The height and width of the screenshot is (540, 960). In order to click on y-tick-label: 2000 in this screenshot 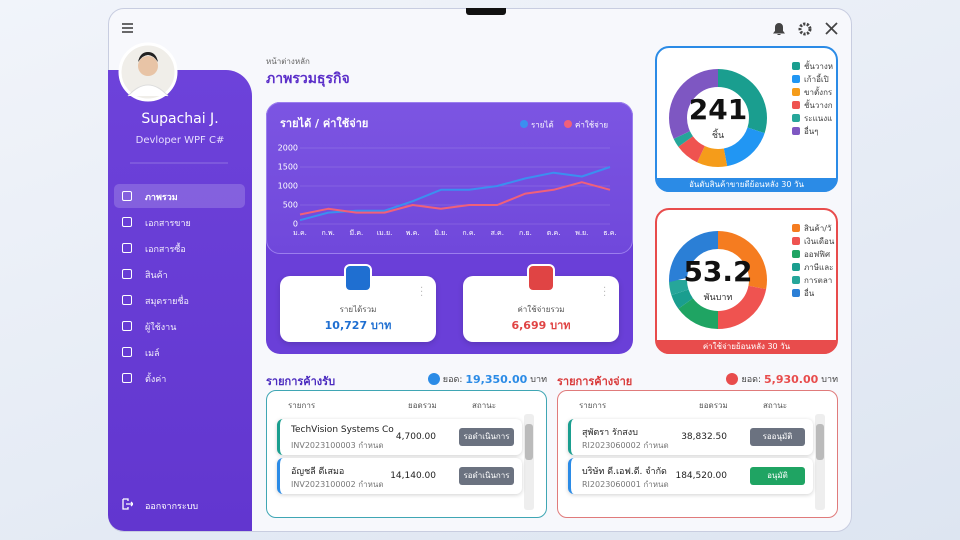, I will do `click(288, 148)`.